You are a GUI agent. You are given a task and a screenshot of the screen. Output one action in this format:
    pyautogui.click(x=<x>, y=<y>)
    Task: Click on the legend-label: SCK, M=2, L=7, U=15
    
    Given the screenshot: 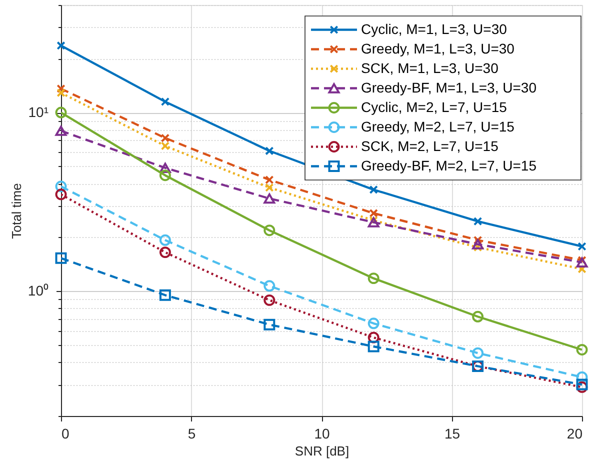 What is the action you would take?
    pyautogui.click(x=430, y=146)
    